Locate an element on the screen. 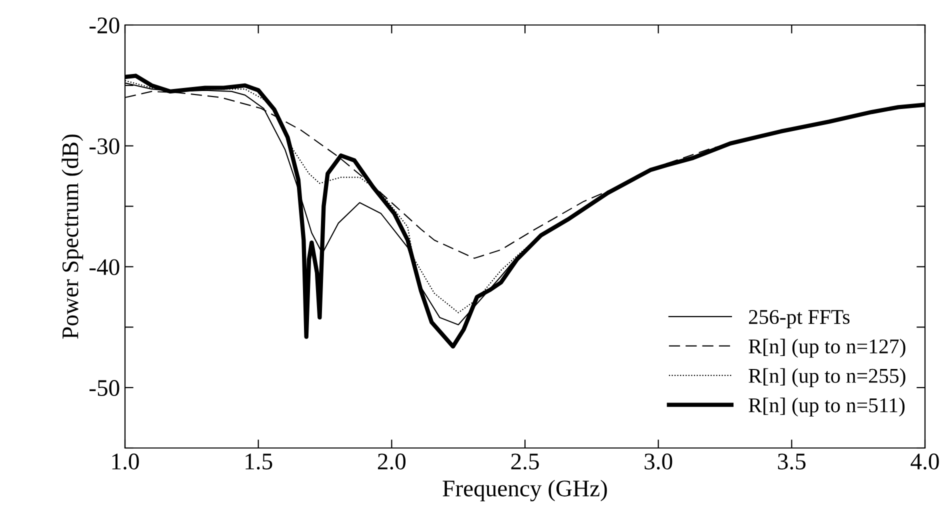 This screenshot has width=947, height=529. legend-label: 256-pt FFTs is located at coordinates (799, 319).